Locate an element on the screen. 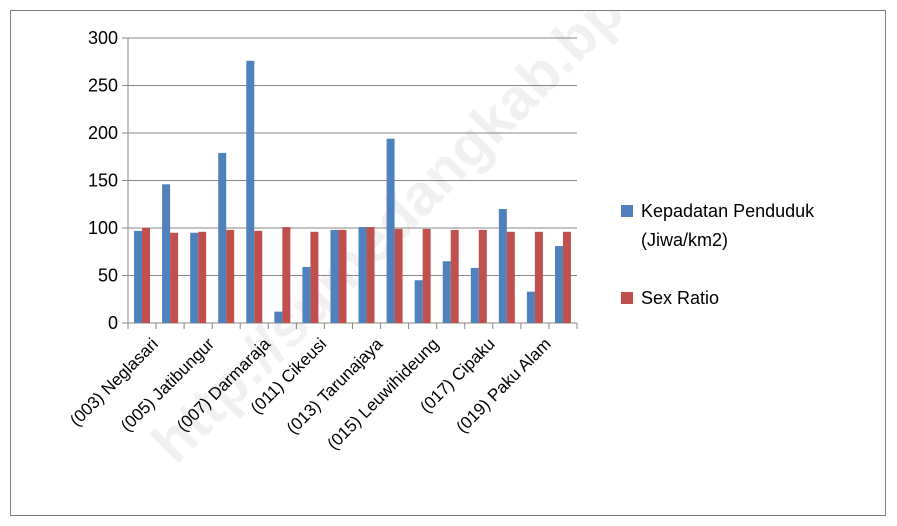  y-tick-label-0: 0 is located at coordinates (113, 323).